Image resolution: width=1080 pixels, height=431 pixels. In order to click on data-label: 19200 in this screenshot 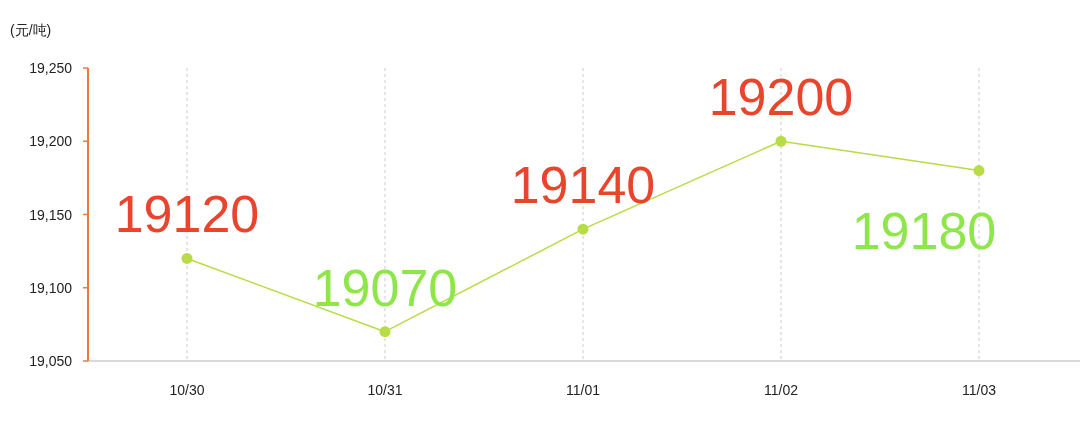, I will do `click(781, 97)`.